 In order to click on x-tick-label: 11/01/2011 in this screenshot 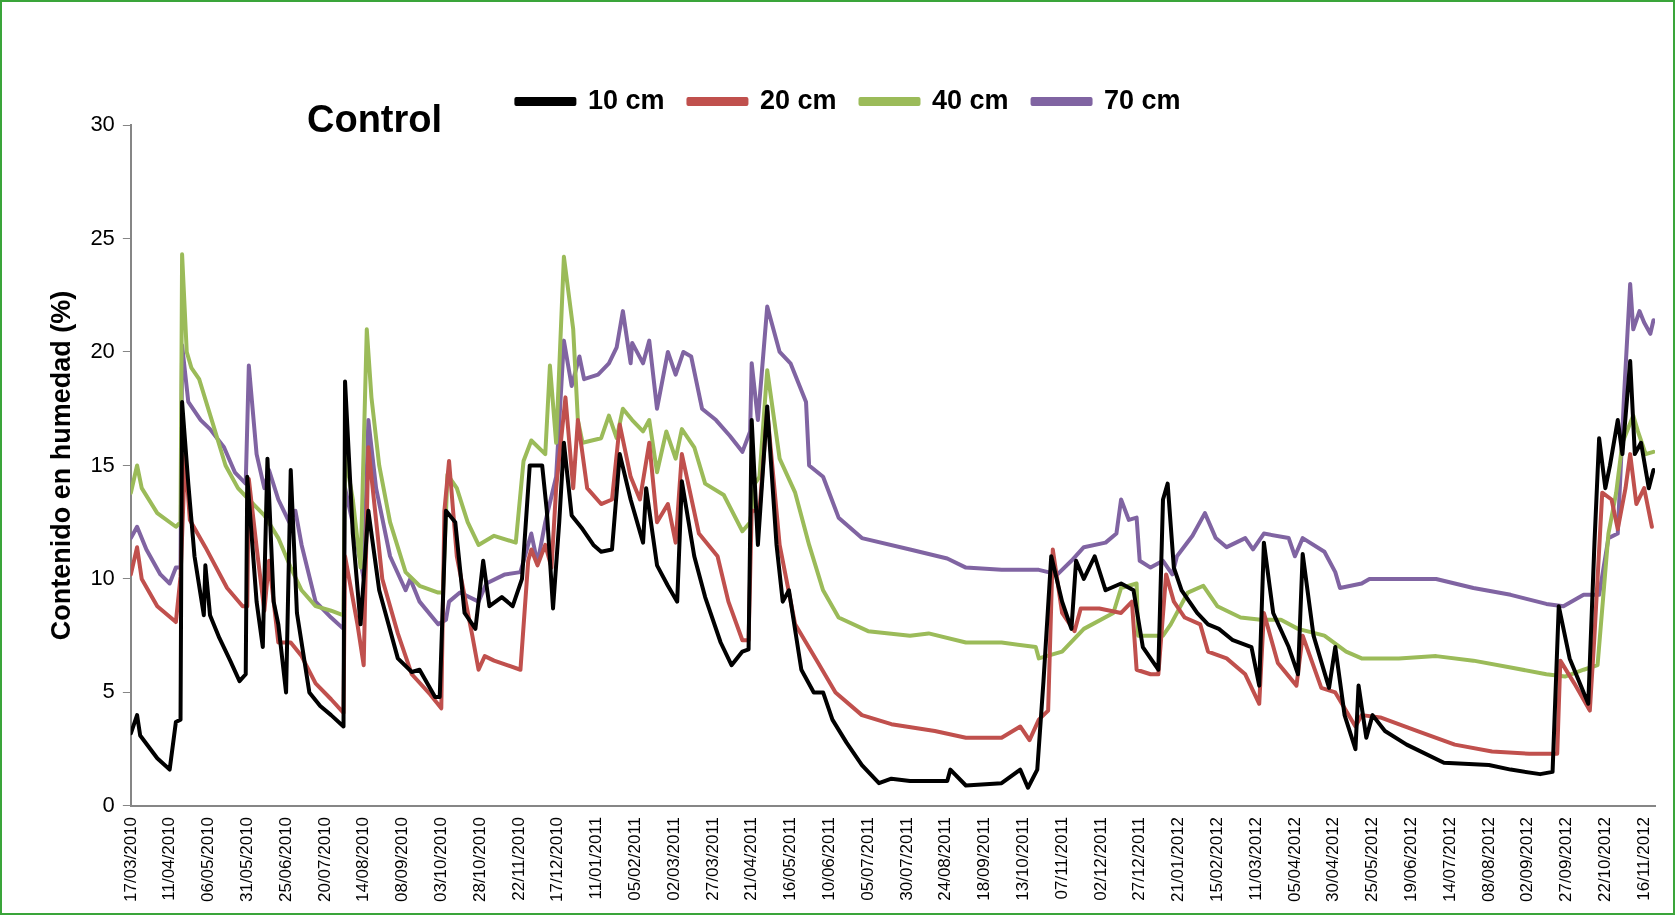, I will do `click(596, 858)`.